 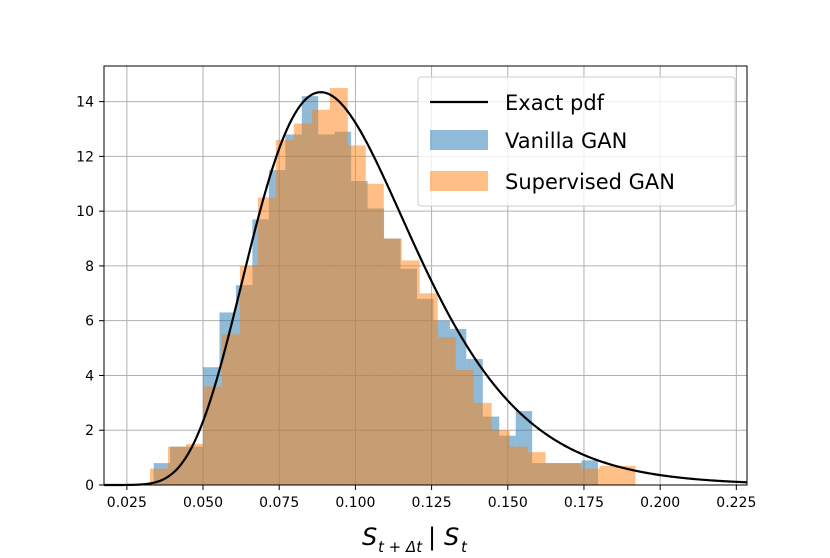 What do you see at coordinates (459, 181) in the screenshot?
I see `legend-swatch-supervised-gan` at bounding box center [459, 181].